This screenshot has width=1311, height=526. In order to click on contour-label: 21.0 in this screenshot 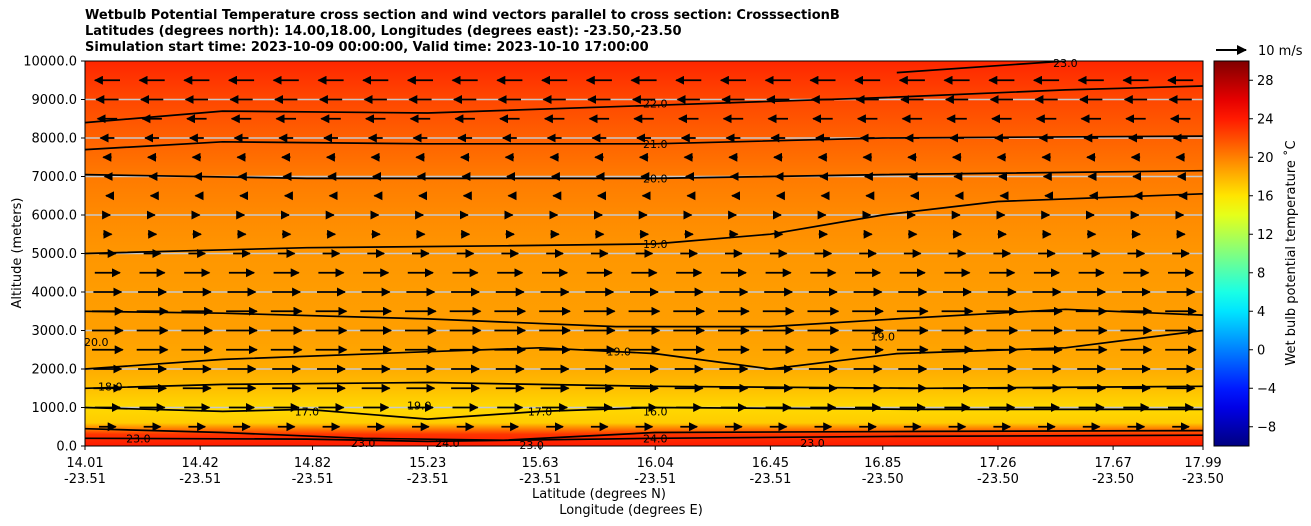, I will do `click(655, 144)`.